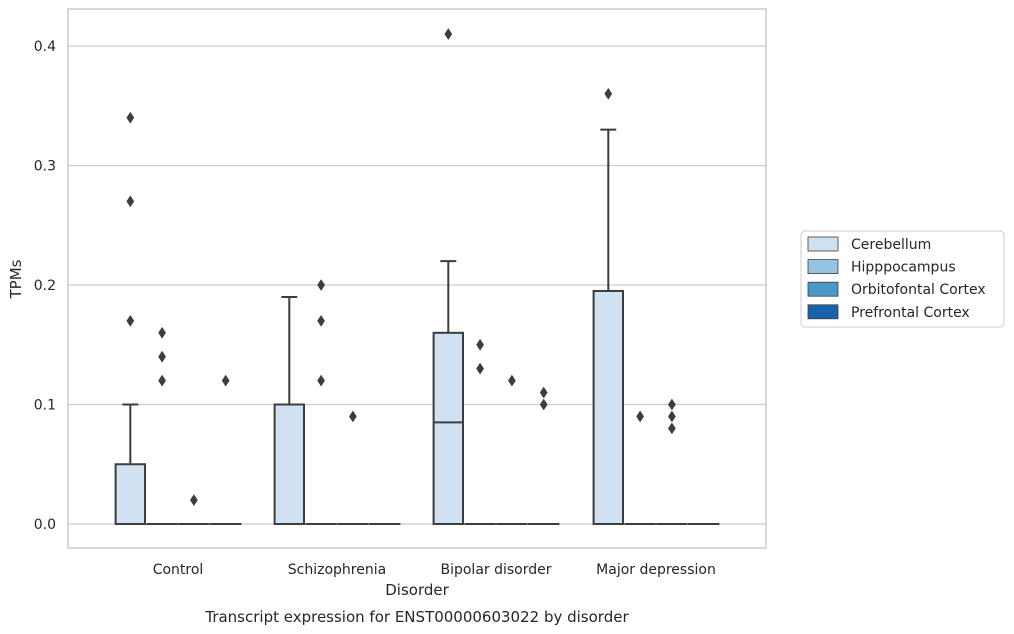 The width and height of the screenshot is (1014, 634). Describe the element at coordinates (903, 268) in the screenshot. I see `legend-label: Hipppocampus` at that location.